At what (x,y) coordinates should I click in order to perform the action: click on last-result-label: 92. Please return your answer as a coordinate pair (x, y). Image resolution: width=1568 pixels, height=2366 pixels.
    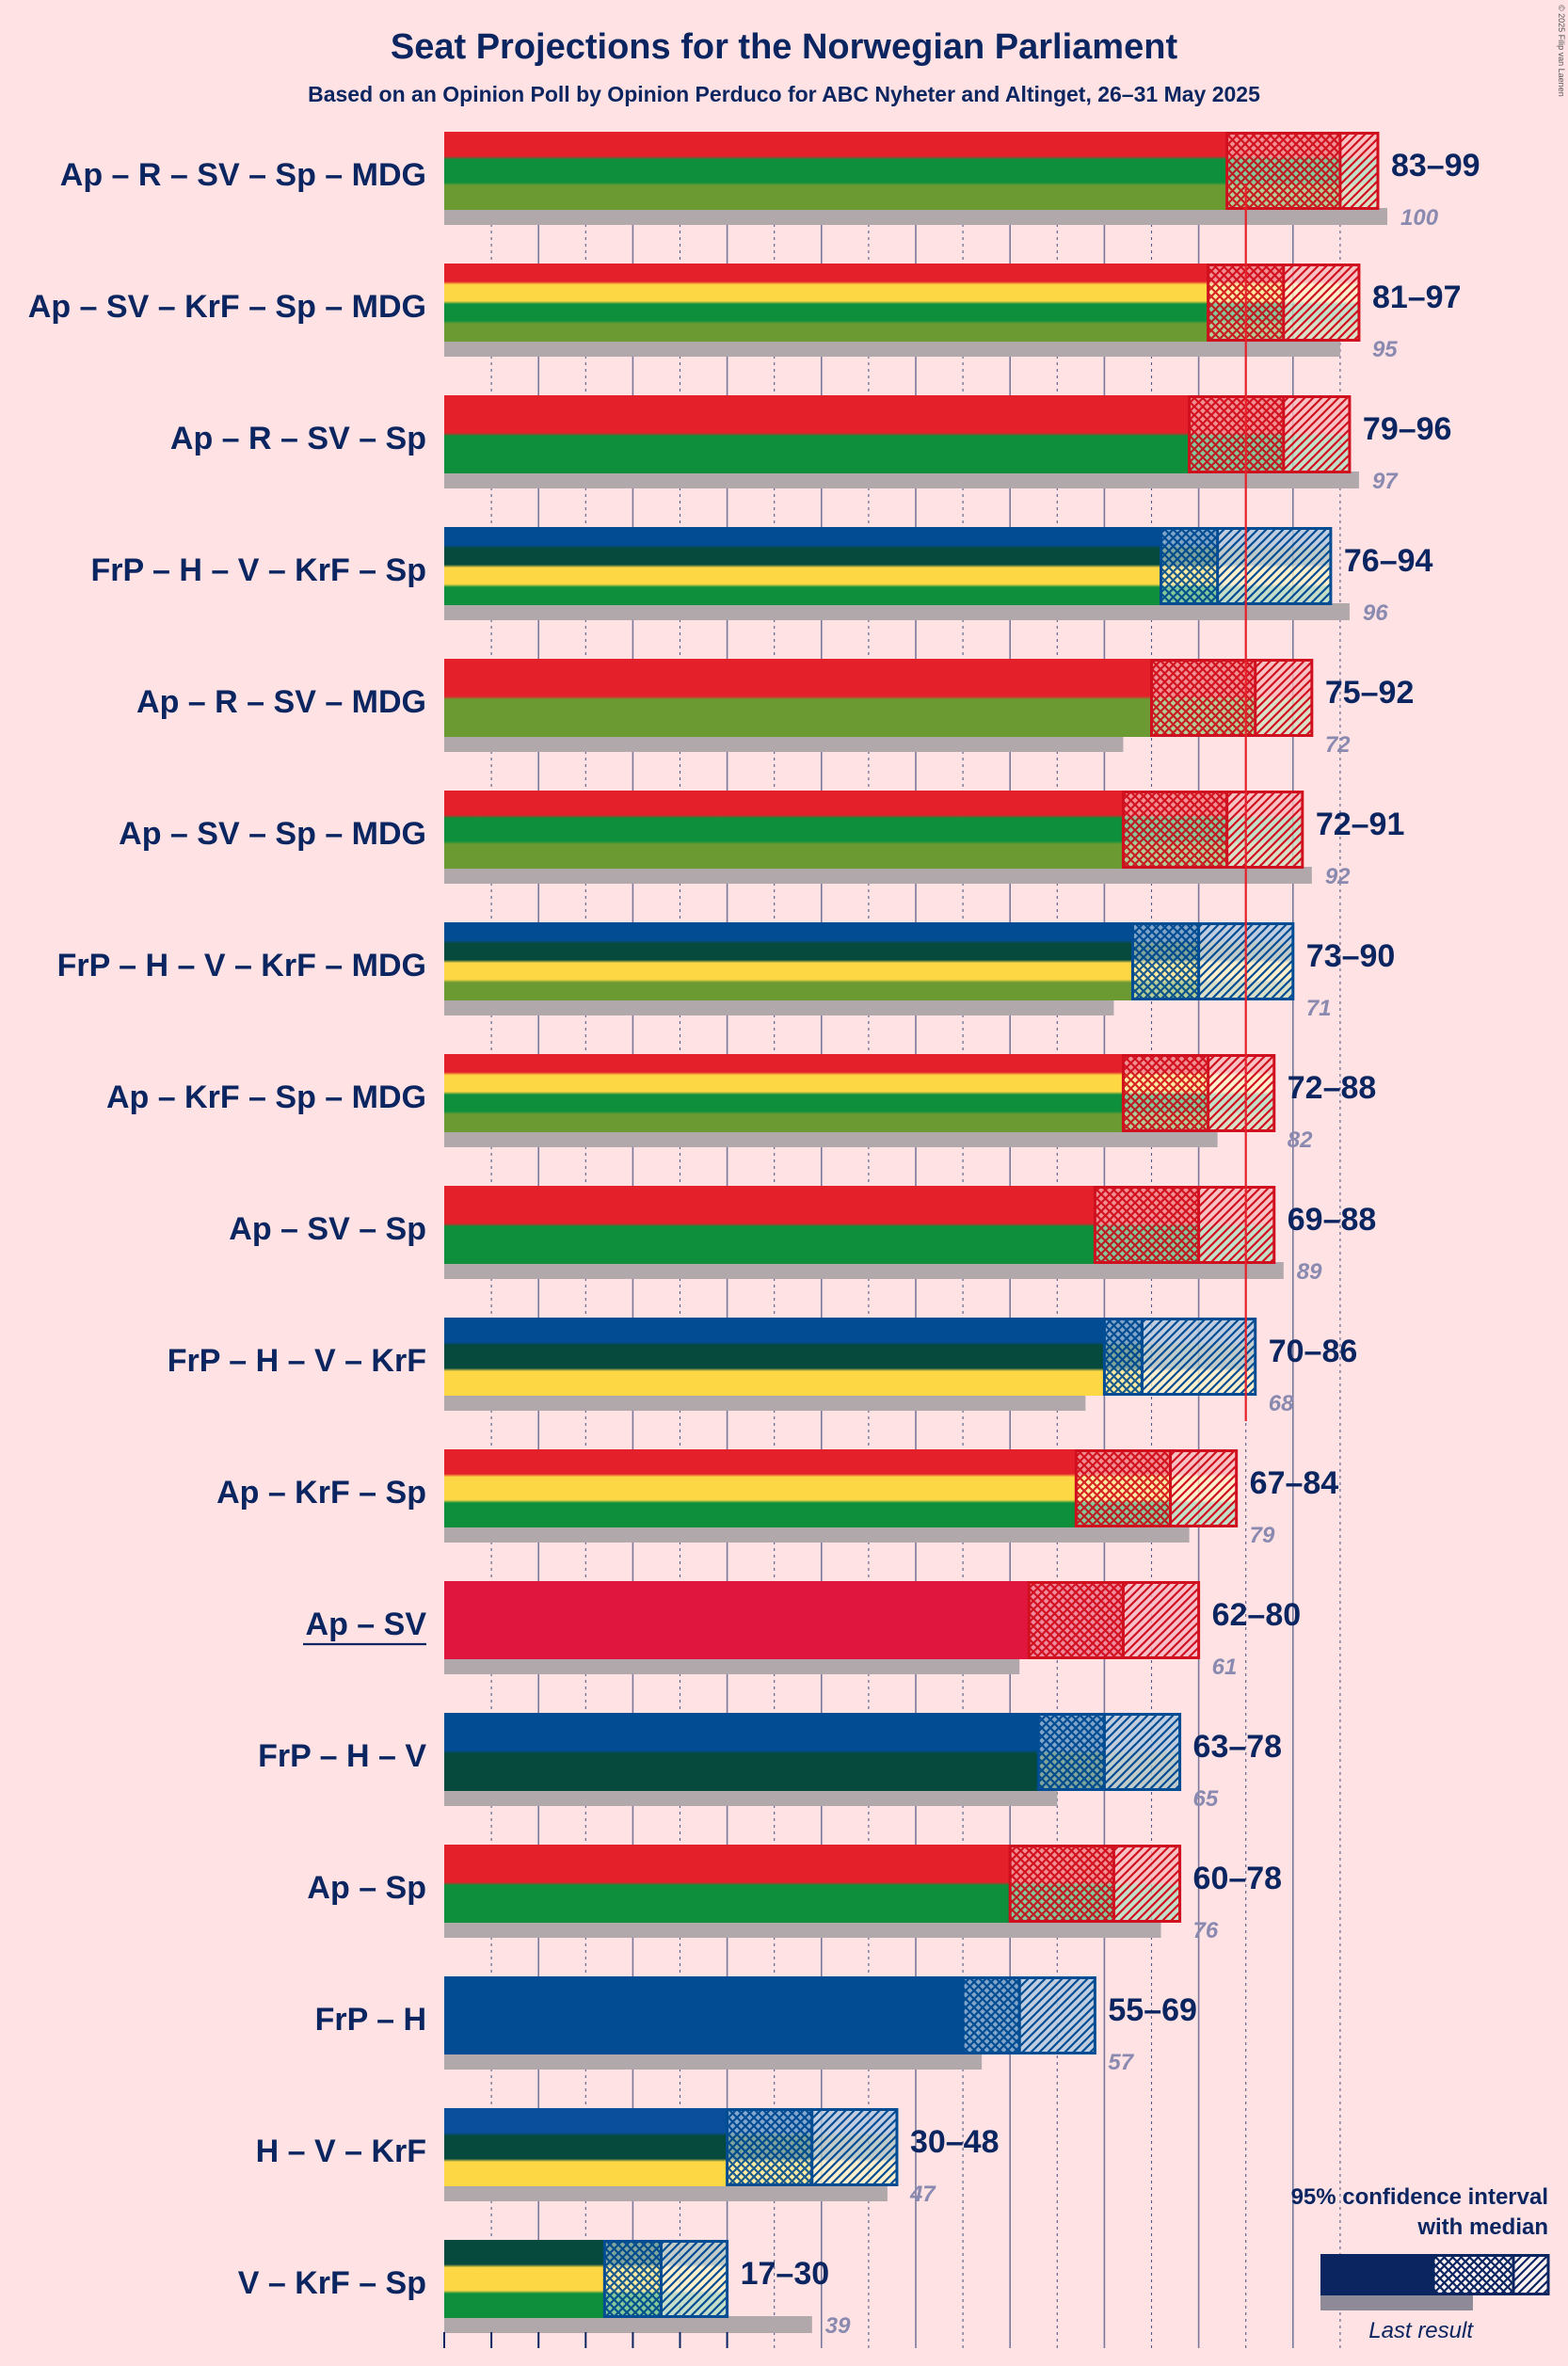
    Looking at the image, I should click on (1338, 876).